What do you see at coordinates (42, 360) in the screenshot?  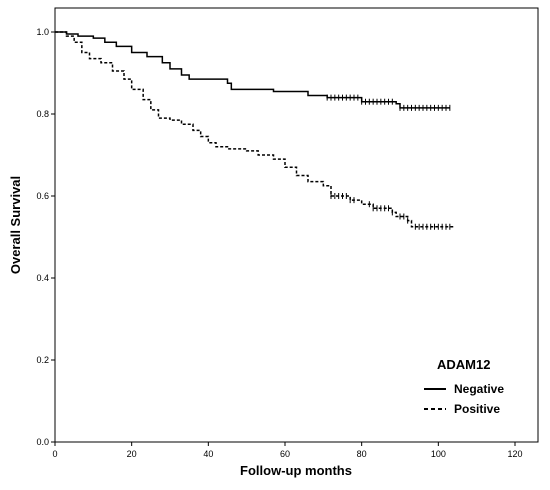 I see `y-tick-label: 0.2` at bounding box center [42, 360].